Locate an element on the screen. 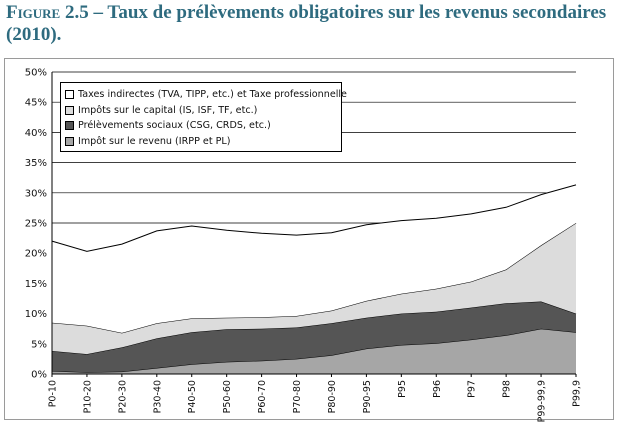  y-tick-label: 25% is located at coordinates (36, 224).